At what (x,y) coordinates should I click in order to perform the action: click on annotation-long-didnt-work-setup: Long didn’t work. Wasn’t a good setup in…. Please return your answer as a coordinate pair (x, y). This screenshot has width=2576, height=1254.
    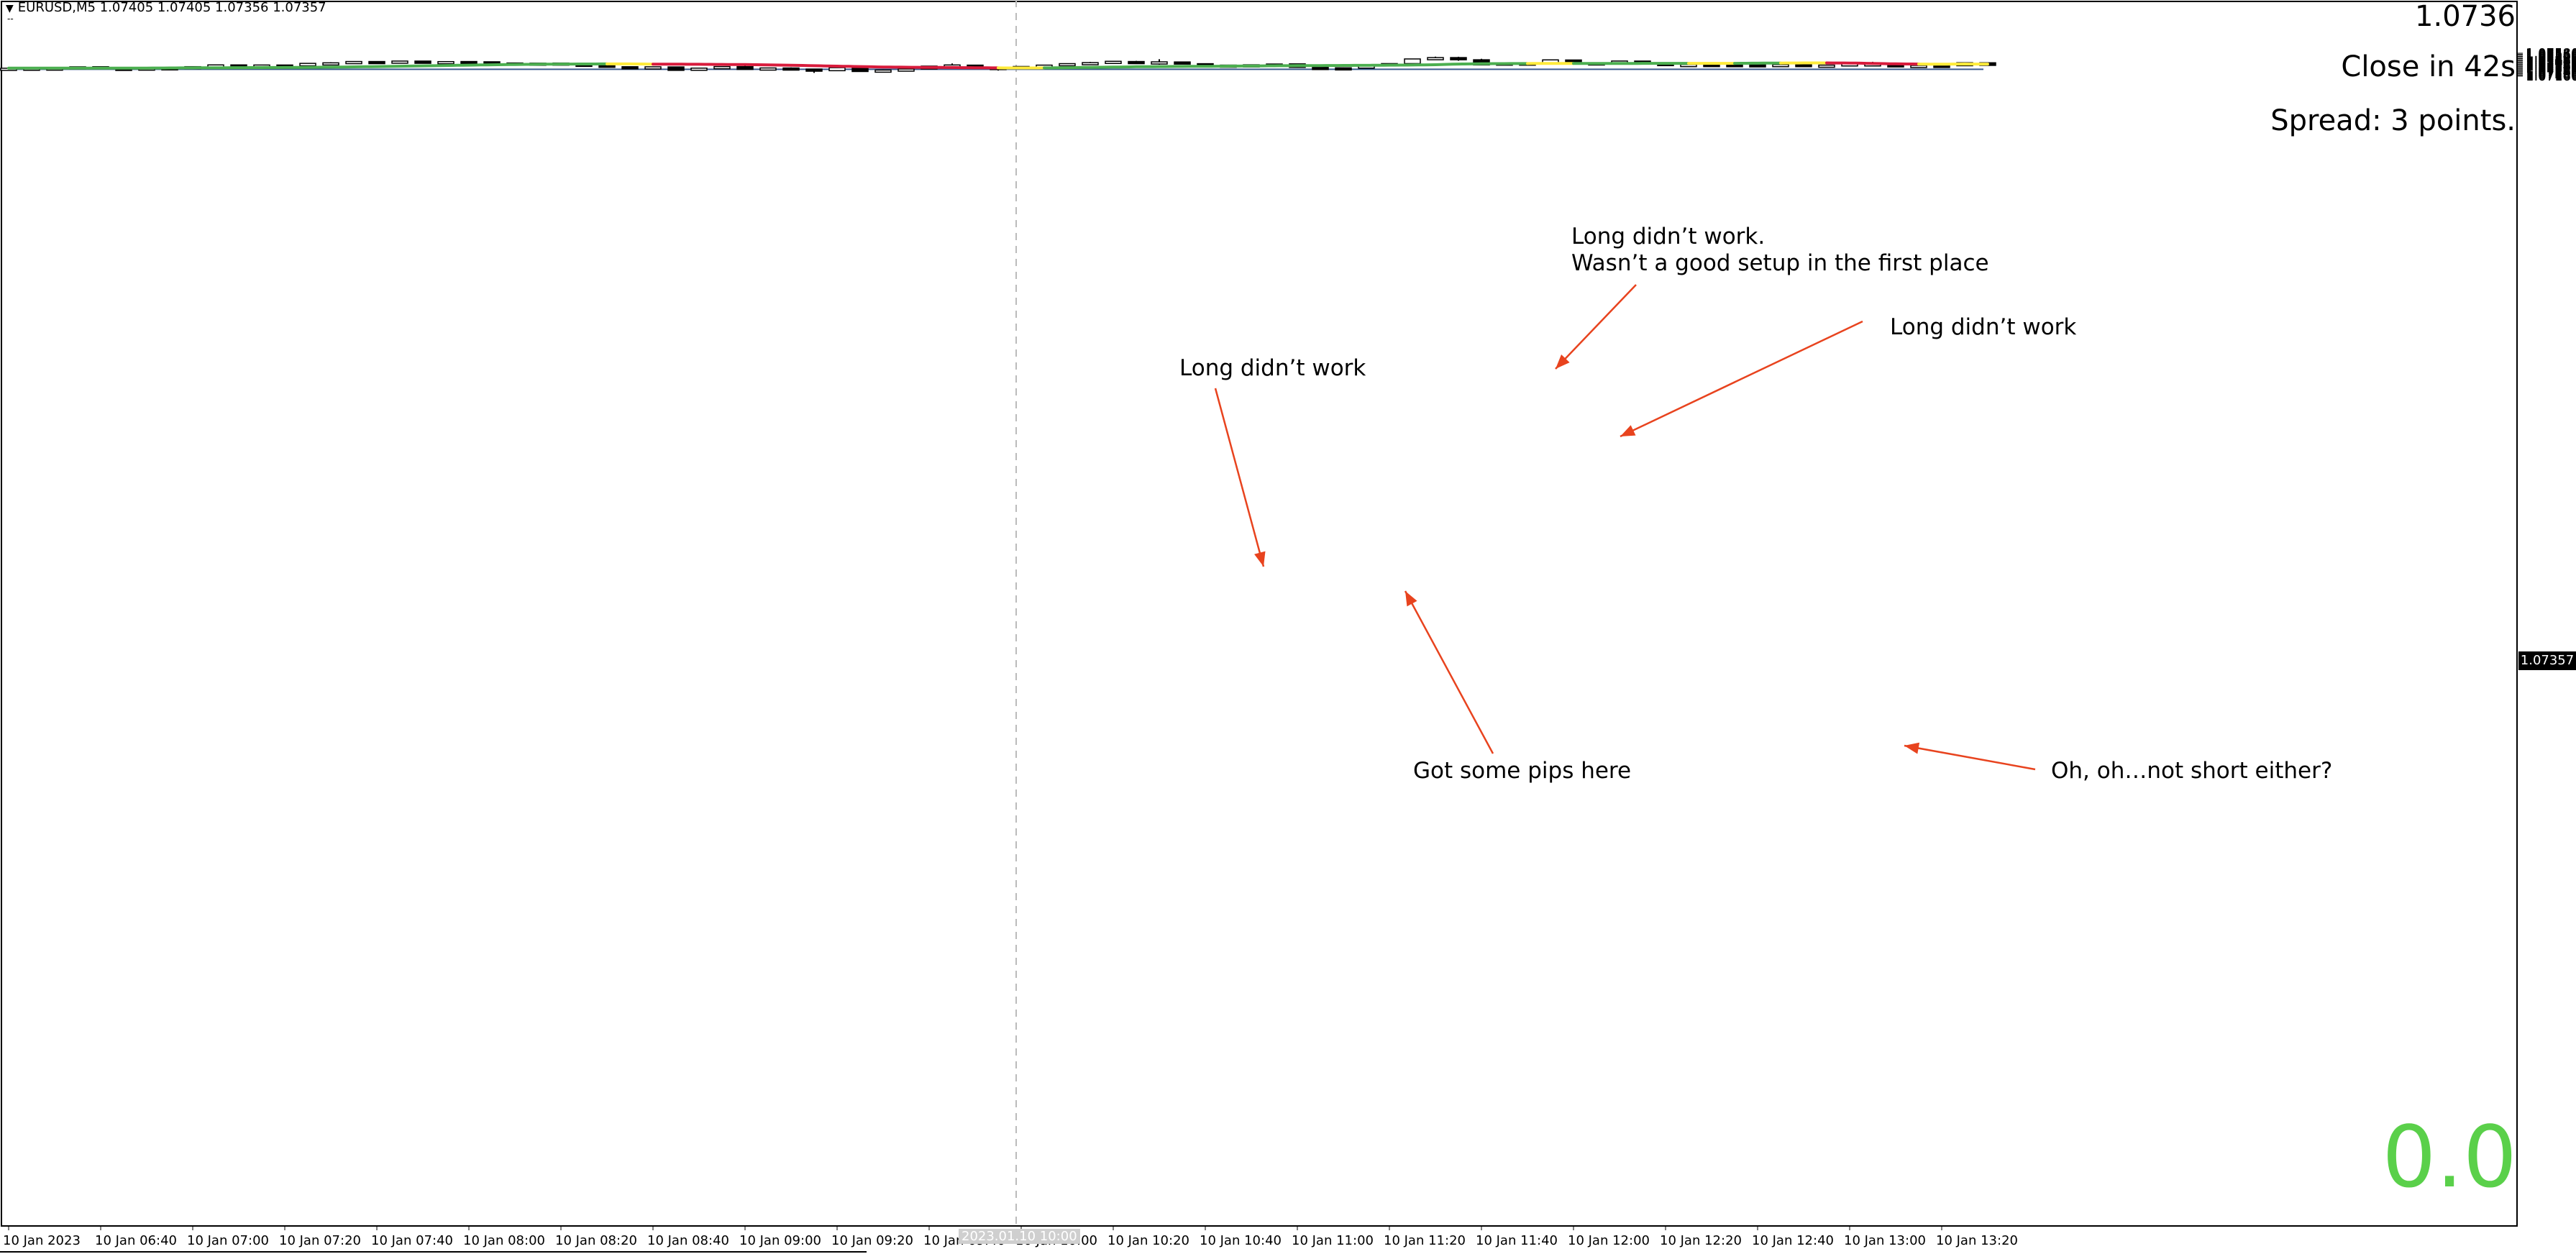
    Looking at the image, I should click on (1780, 251).